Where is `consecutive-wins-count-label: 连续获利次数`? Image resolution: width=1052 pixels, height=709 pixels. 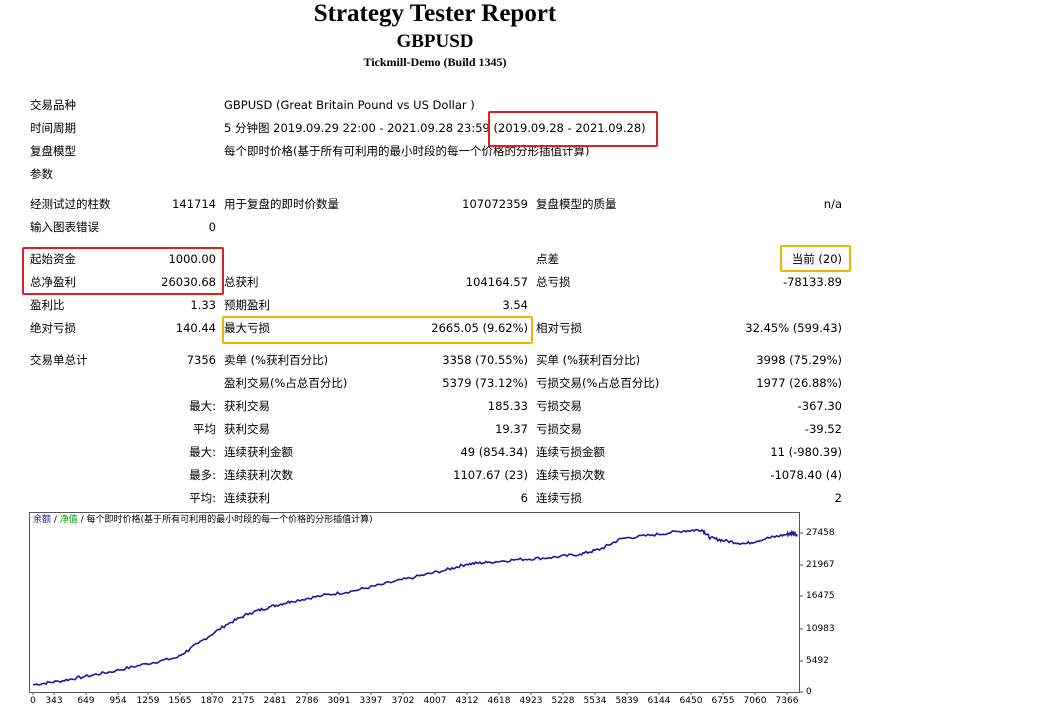 consecutive-wins-count-label: 连续获利次数 is located at coordinates (258, 475).